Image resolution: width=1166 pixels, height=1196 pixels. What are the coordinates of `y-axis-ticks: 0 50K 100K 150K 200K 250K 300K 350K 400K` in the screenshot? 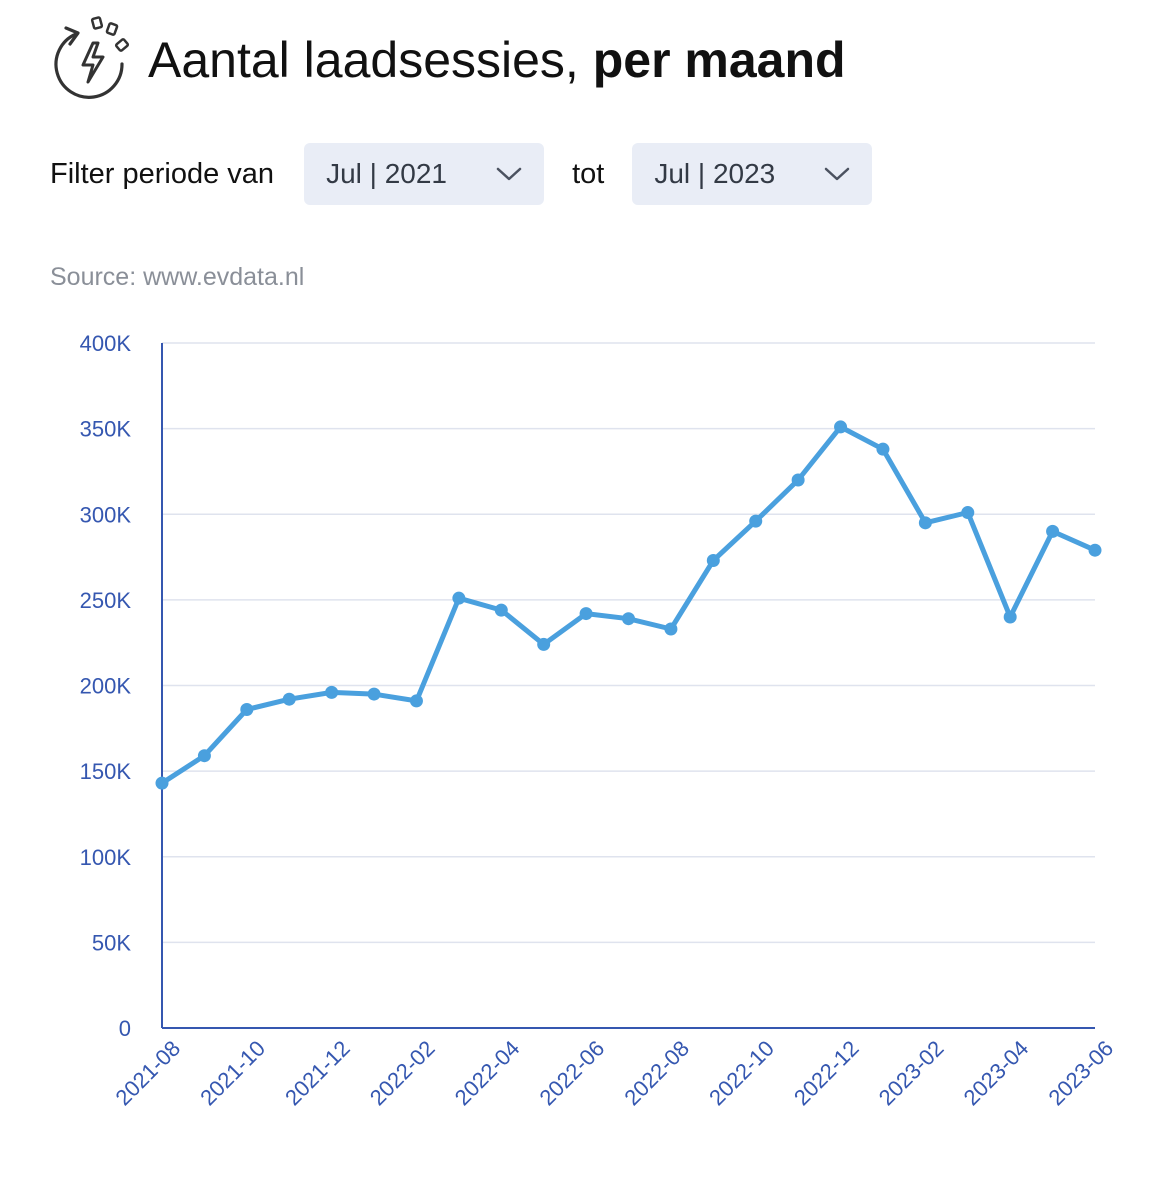 It's located at (106, 686).